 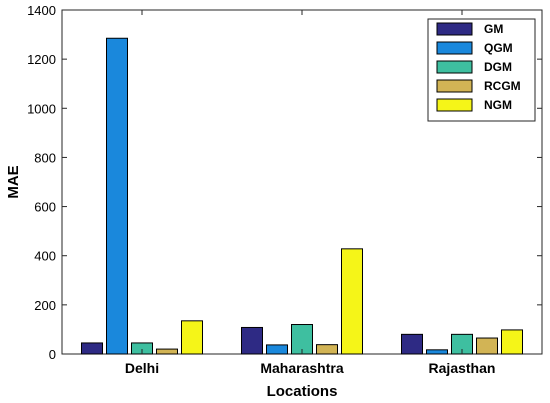 I want to click on bar-ngm-maharashtra, so click(x=352, y=301).